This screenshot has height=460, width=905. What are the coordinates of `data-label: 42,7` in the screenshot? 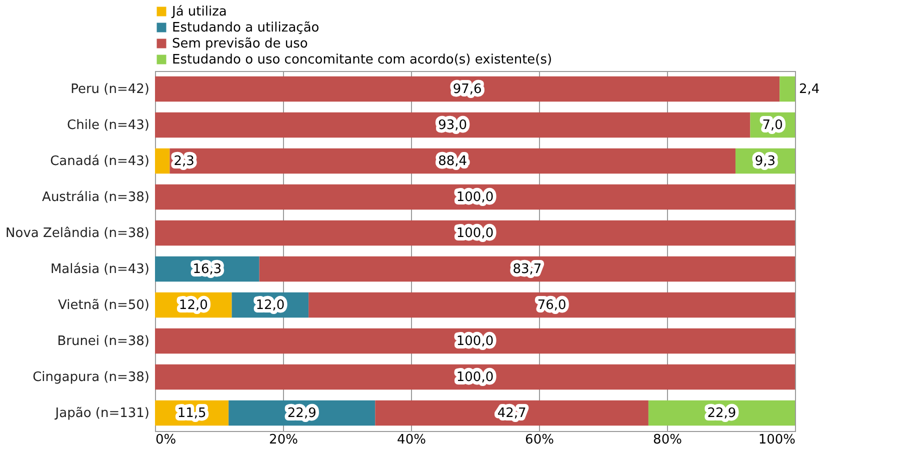 It's located at (511, 413).